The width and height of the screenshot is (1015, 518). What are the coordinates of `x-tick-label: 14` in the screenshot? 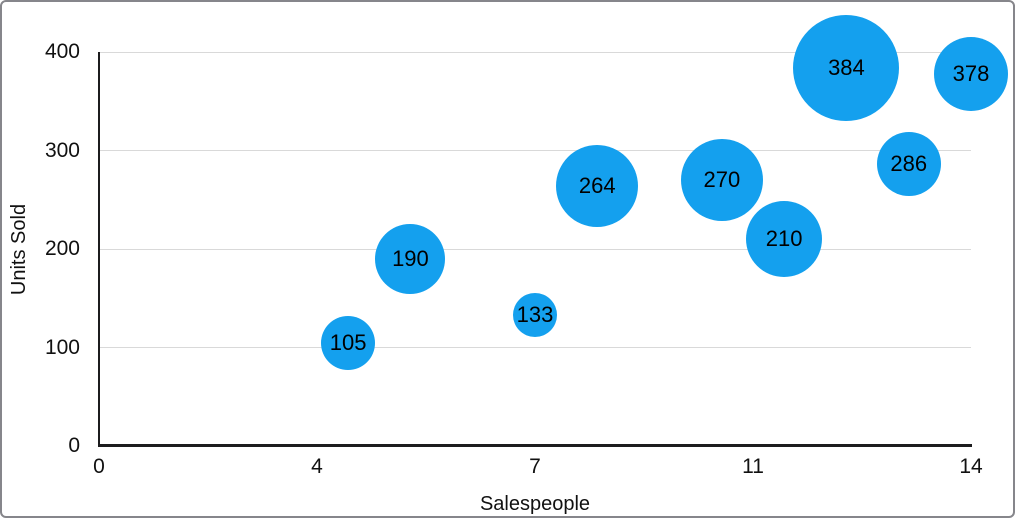 It's located at (971, 466).